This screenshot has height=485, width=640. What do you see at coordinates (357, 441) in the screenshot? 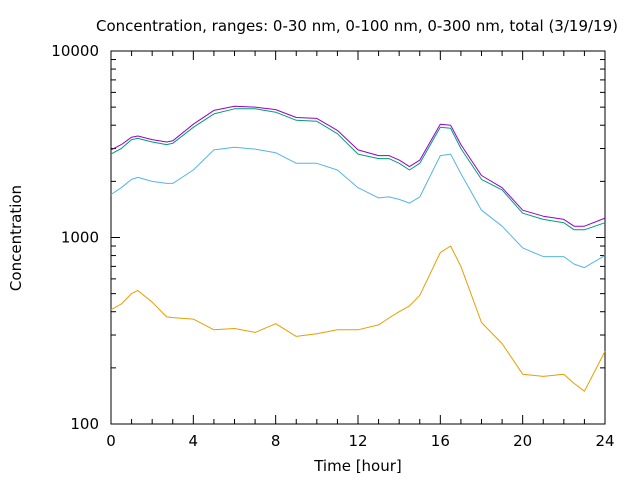
I see `x-tick-label: 12` at bounding box center [357, 441].